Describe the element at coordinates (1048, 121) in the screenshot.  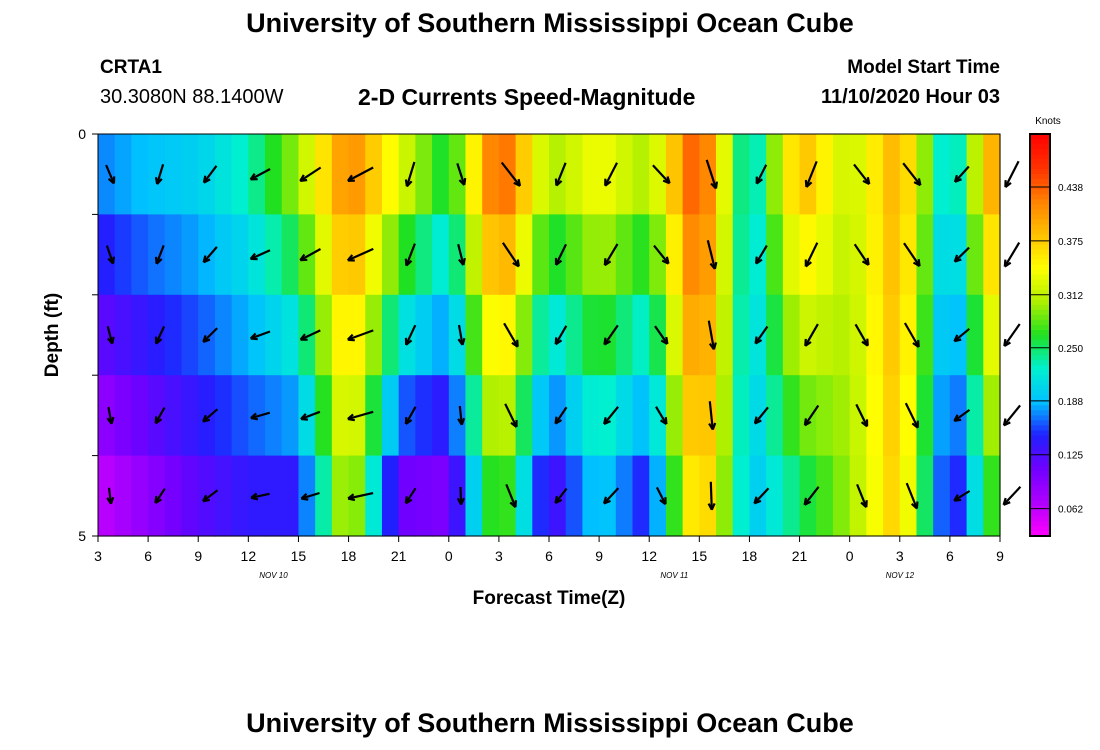
I see `colorbar-title: Knots` at that location.